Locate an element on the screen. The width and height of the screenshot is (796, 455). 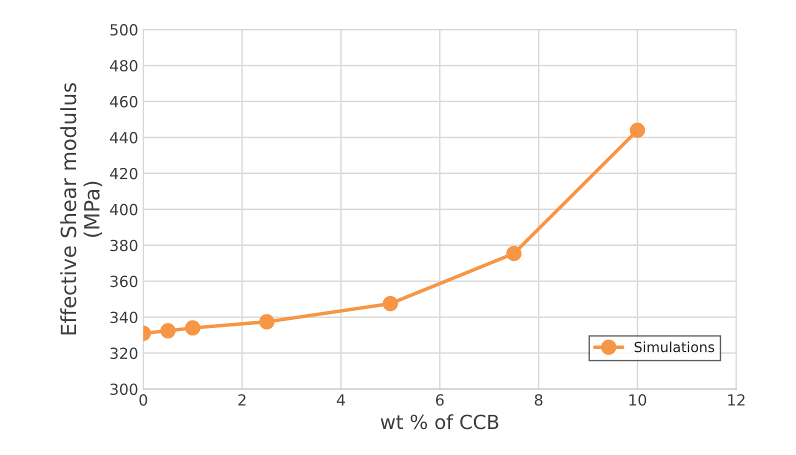
y-tick-label: 420 is located at coordinates (124, 174).